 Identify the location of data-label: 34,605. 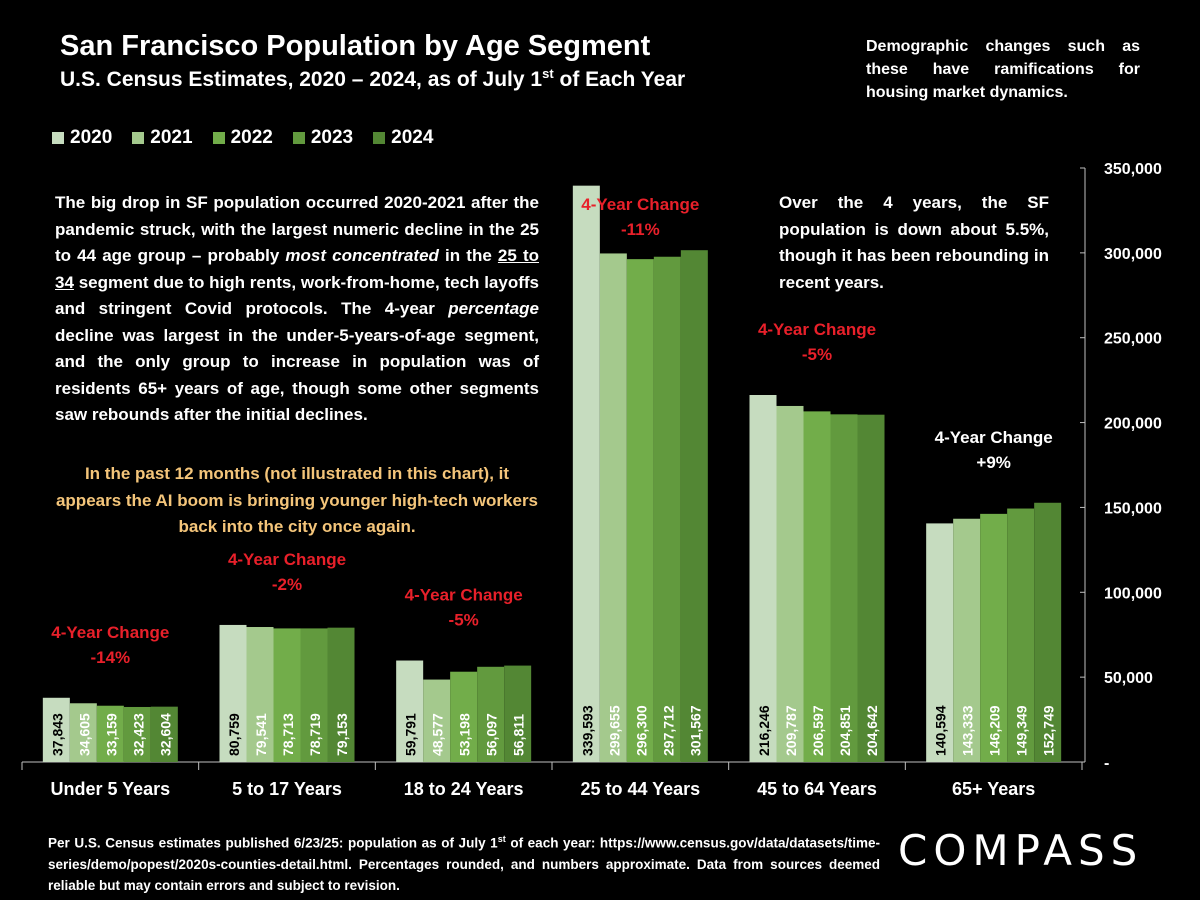
(84, 734).